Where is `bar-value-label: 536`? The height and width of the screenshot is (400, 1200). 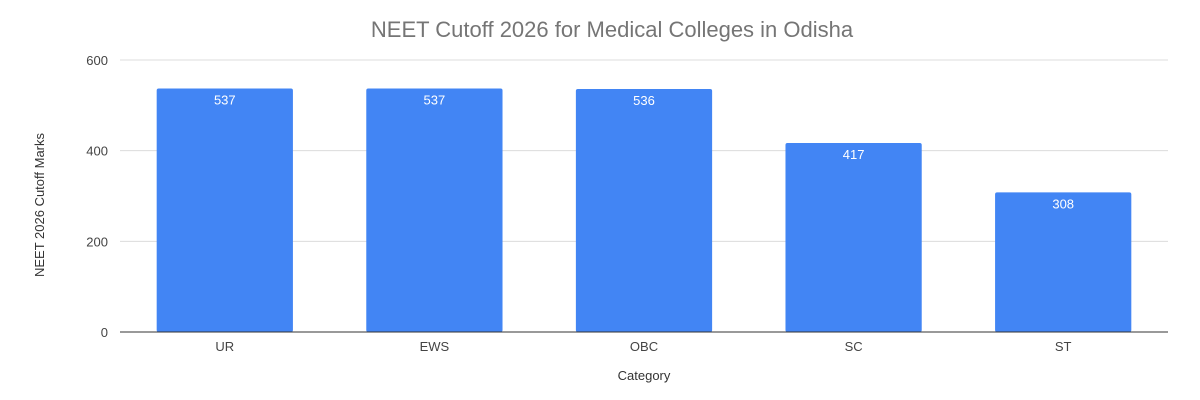
bar-value-label: 536 is located at coordinates (644, 100).